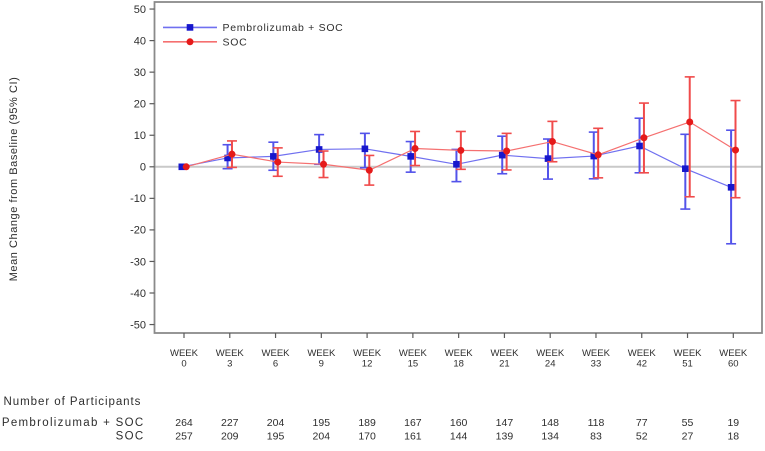 The width and height of the screenshot is (765, 451). What do you see at coordinates (641, 364) in the screenshot?
I see `svg-text: 42` at bounding box center [641, 364].